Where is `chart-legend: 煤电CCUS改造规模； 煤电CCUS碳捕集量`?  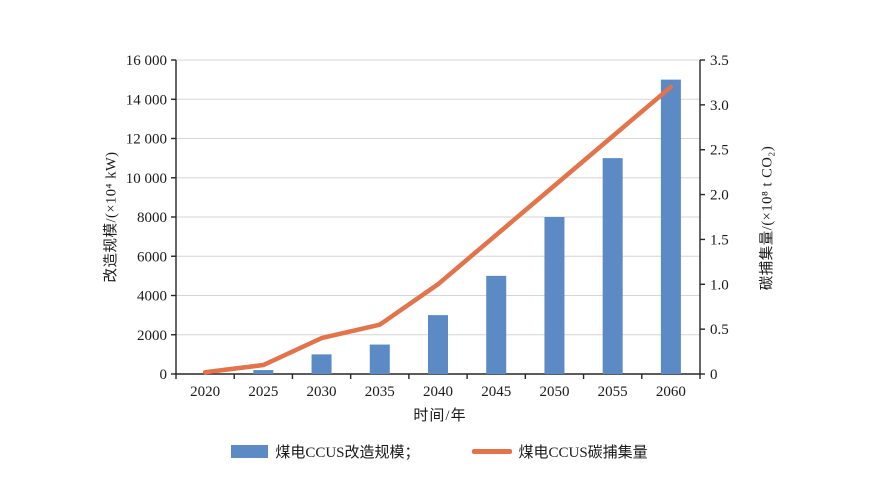 chart-legend: 煤电CCUS改造规模； 煤电CCUS碳捕集量 is located at coordinates (439, 451).